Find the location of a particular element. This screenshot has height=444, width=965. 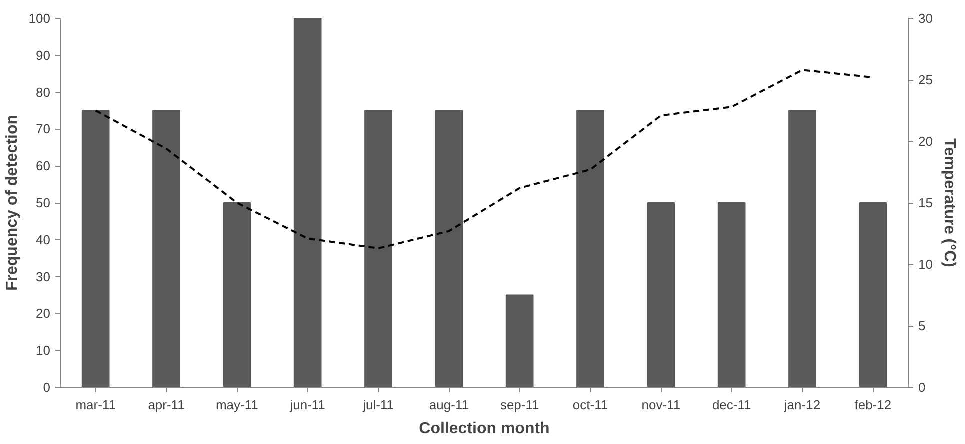

y2-tick-label: 25 is located at coordinates (925, 80).